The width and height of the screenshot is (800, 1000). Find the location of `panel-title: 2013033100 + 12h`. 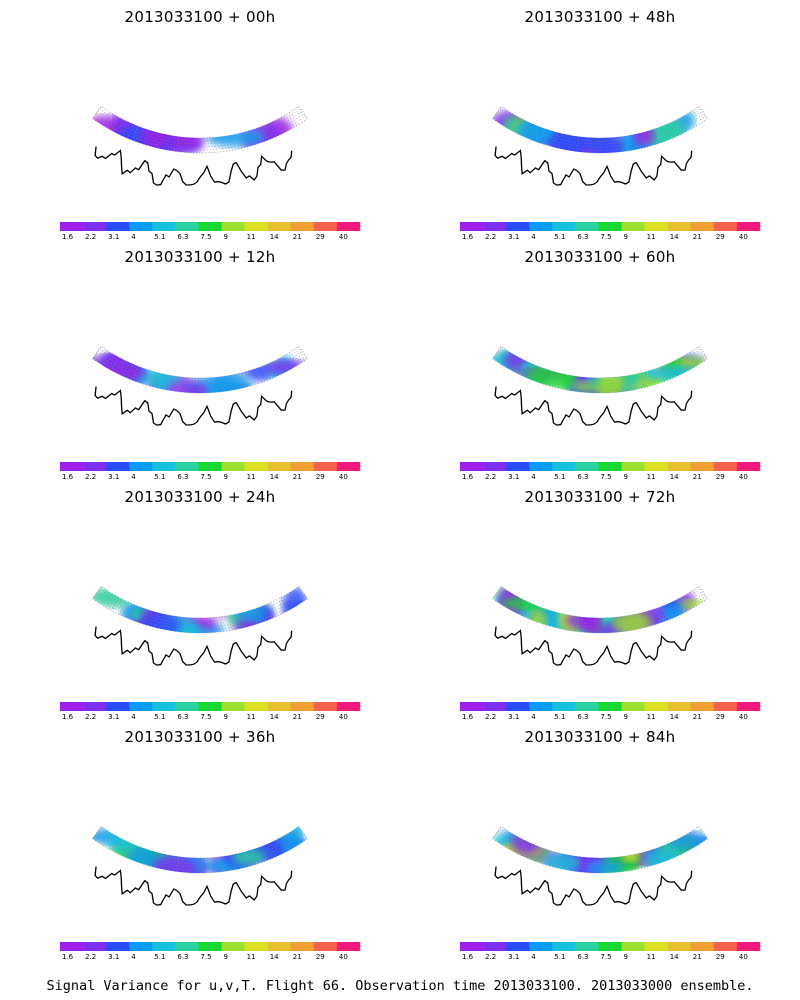

panel-title: 2013033100 + 12h is located at coordinates (200, 257).